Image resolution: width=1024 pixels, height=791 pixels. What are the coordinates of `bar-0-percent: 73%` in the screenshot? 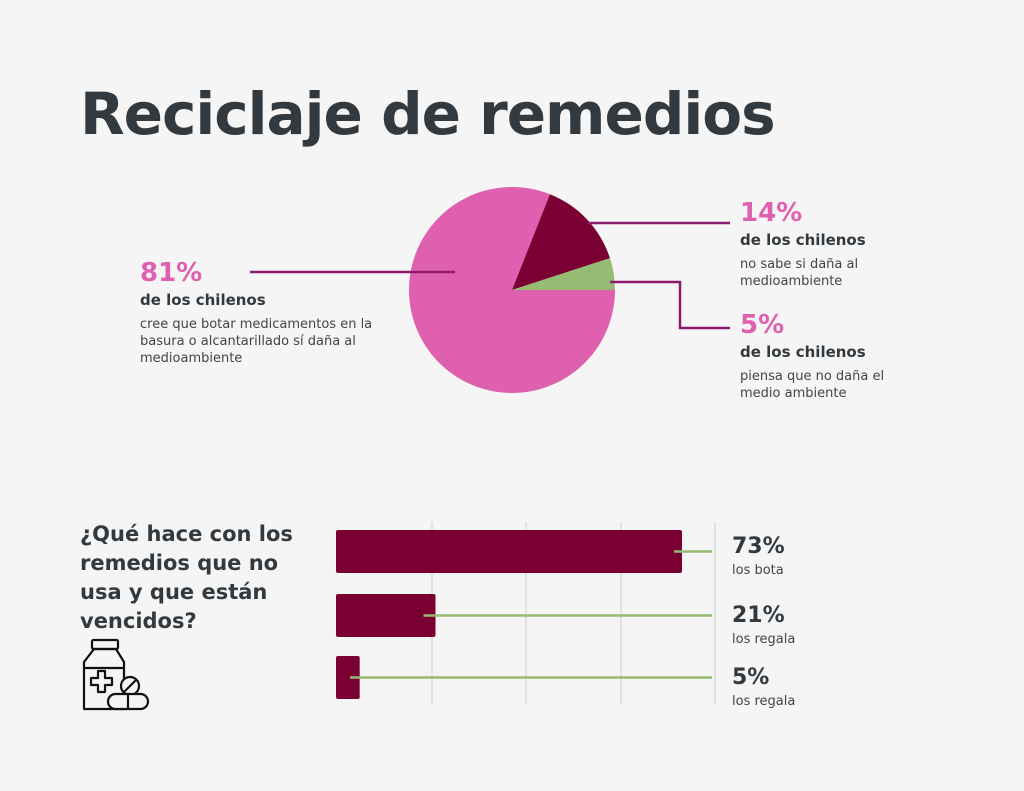 It's located at (758, 546).